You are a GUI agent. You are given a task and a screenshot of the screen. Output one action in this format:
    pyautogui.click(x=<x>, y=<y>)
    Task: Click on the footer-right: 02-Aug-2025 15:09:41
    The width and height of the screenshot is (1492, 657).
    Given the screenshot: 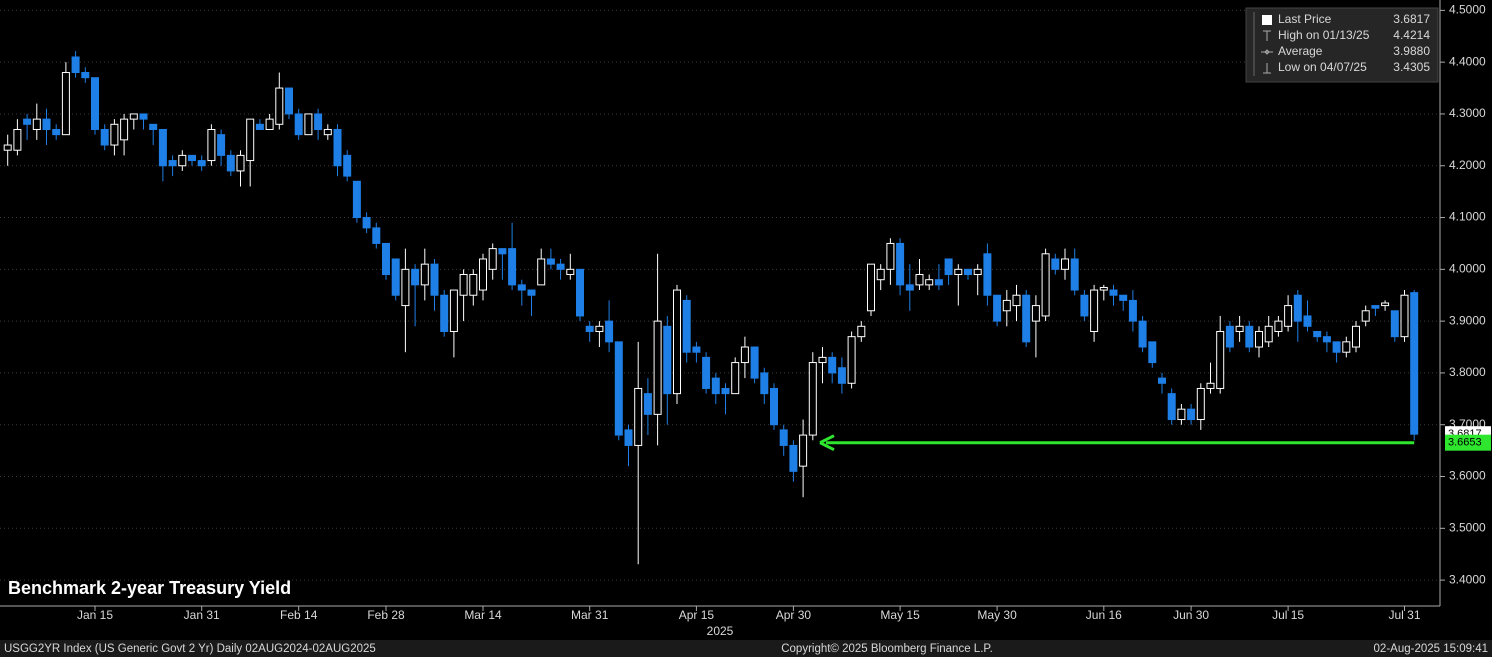 What is the action you would take?
    pyautogui.click(x=1431, y=649)
    